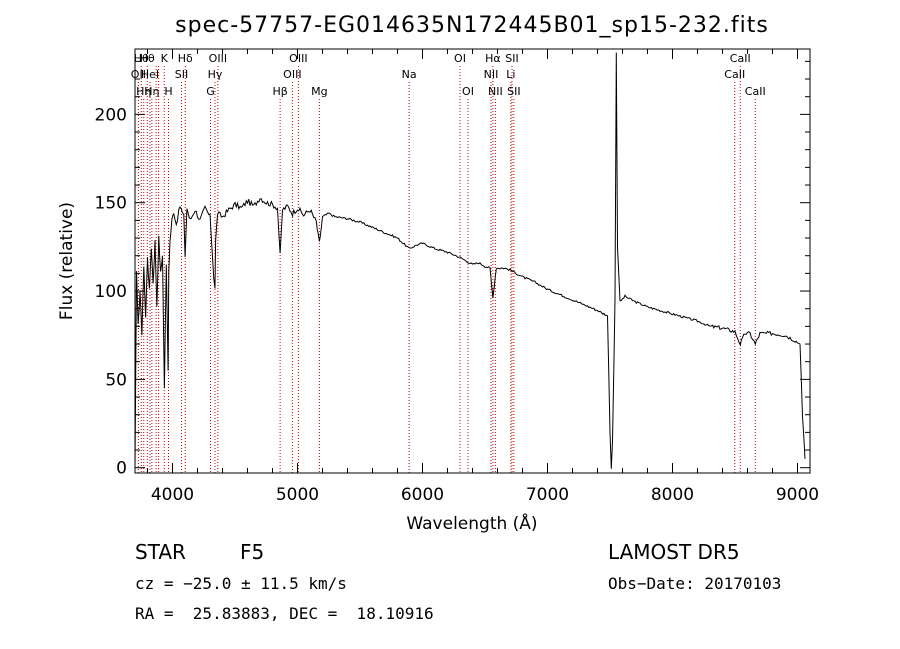 This screenshot has width=900, height=649. Describe the element at coordinates (168, 91) in the screenshot. I see `spectral-line-label: H` at that location.